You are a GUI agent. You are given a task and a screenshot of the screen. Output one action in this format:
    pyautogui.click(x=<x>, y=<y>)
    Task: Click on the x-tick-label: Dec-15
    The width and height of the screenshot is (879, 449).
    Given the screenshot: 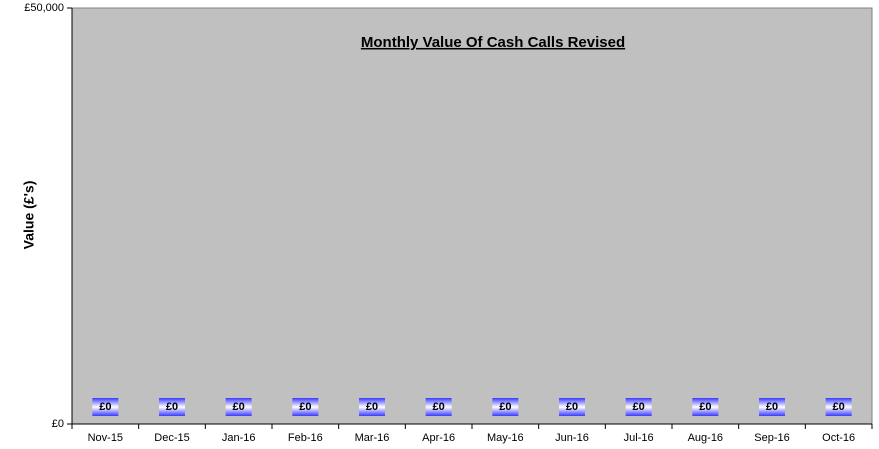 What is the action you would take?
    pyautogui.click(x=171, y=438)
    